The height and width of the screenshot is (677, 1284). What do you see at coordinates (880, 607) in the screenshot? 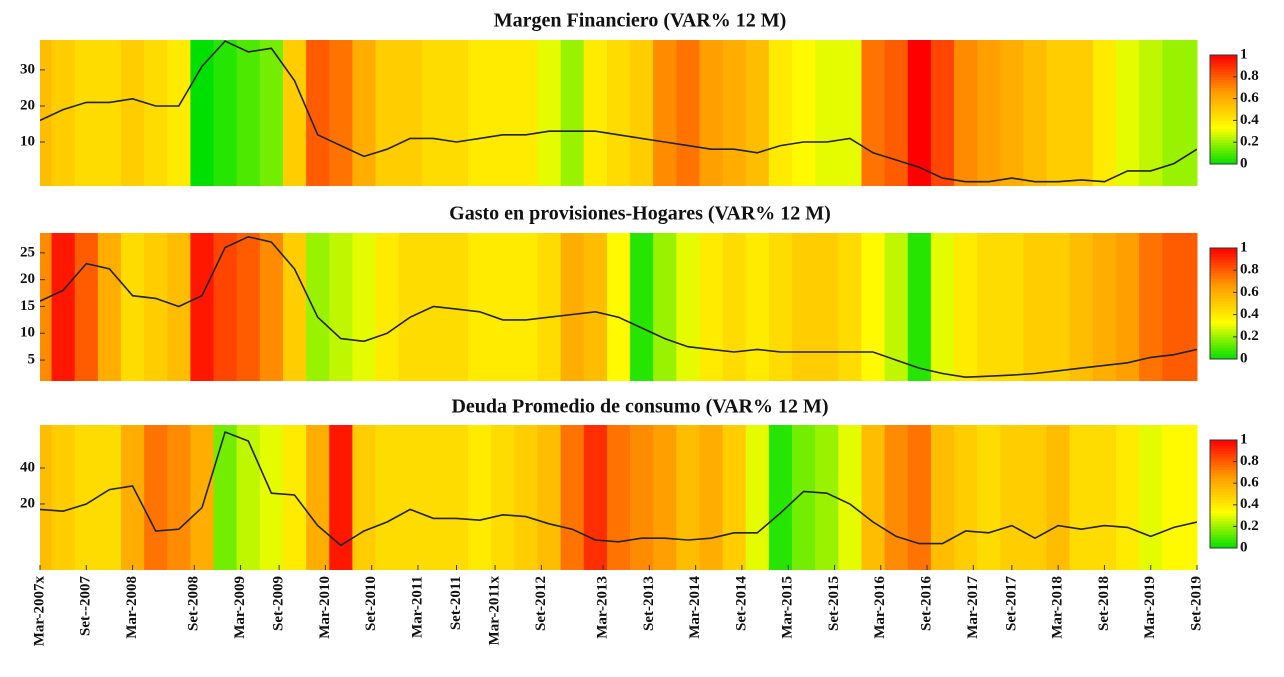
I see `x-tick-label: Mar-2016` at bounding box center [880, 607].